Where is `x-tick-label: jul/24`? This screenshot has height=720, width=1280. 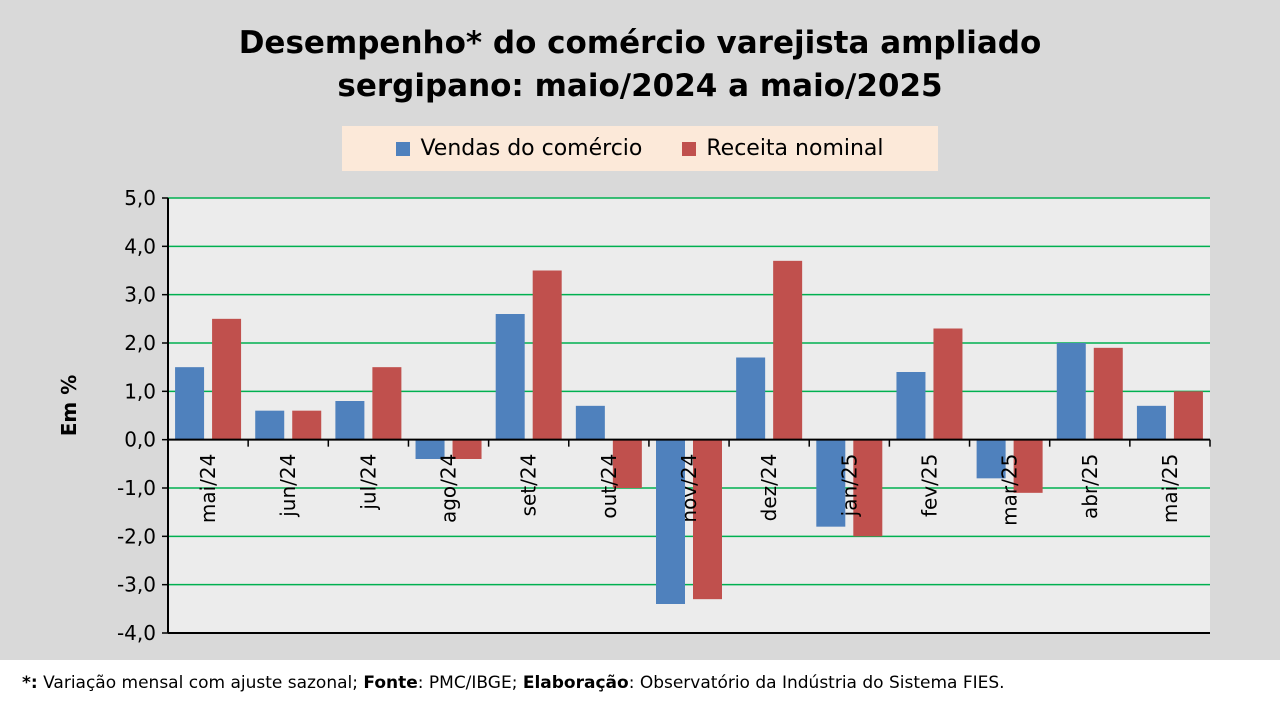 x-tick-label: jul/24 is located at coordinates (368, 482).